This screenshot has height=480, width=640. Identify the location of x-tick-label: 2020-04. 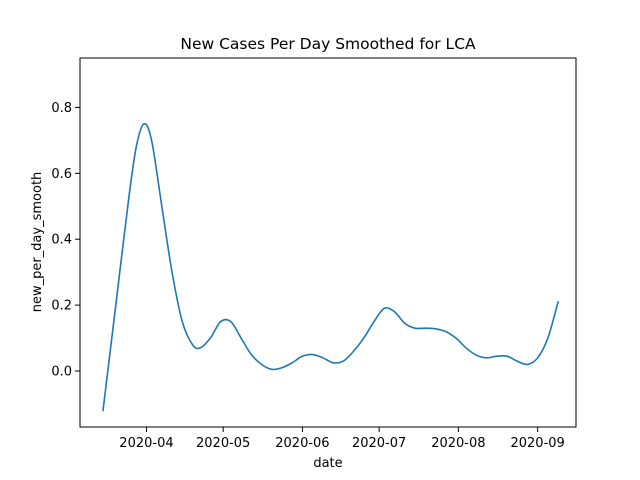
(146, 443).